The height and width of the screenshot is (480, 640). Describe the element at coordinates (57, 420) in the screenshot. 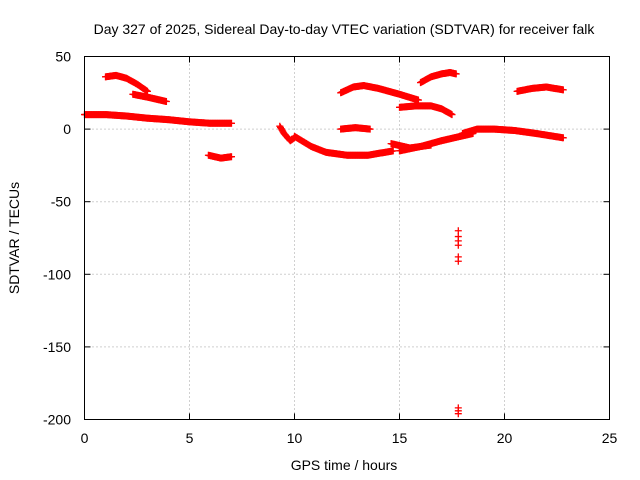

I see `y-tick-label: -200` at that location.